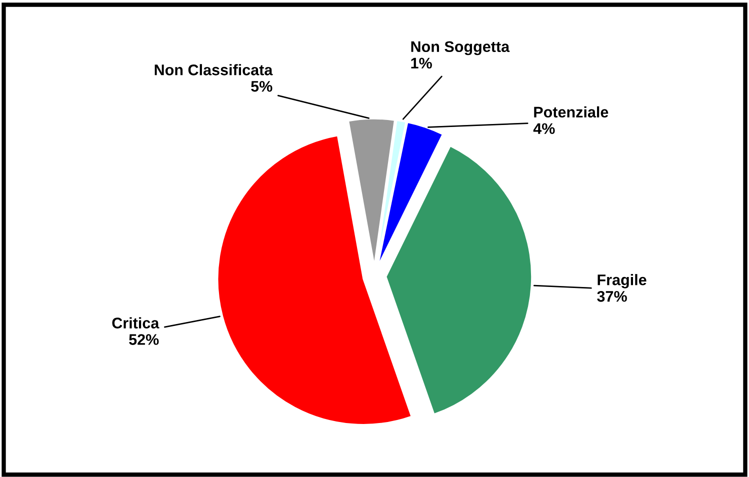  Describe the element at coordinates (544, 128) in the screenshot. I see `data-label: 4%` at that location.